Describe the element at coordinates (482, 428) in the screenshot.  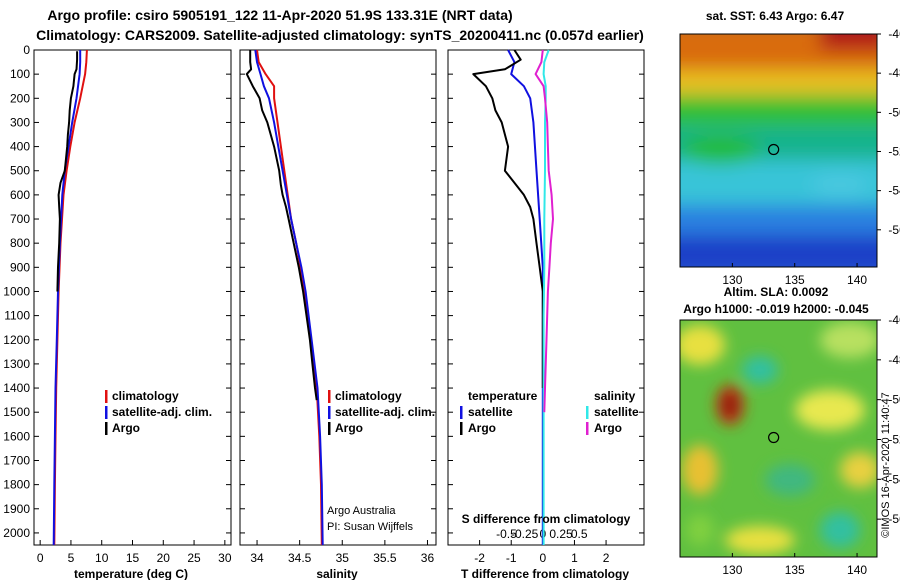
I see `legend-label-t-argo: Argo` at that location.